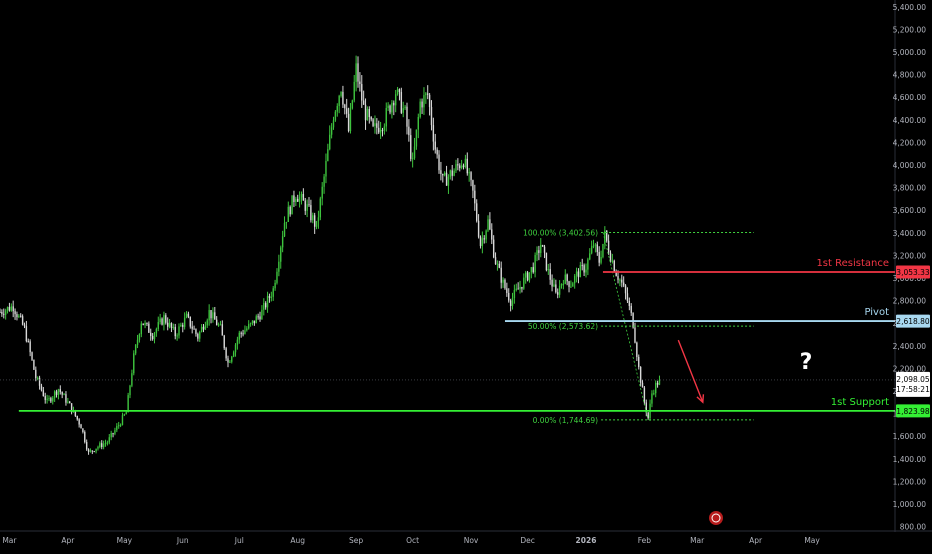 The height and width of the screenshot is (554, 932). Describe the element at coordinates (910, 481) in the screenshot. I see `price-tick-label: 1,200.00` at that location.